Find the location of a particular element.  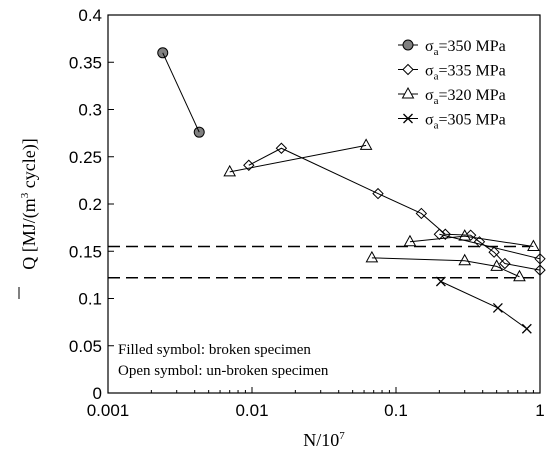

reference-lines is located at coordinates (324, 262).